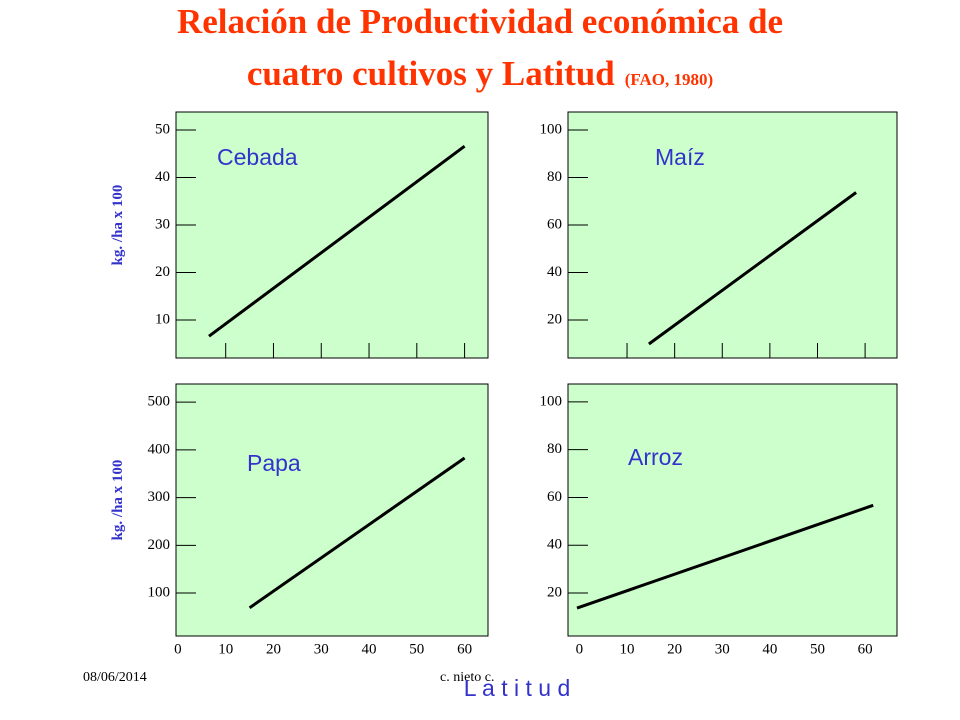 This screenshot has height=720, width=960. I want to click on footer-author: c. nieto c., so click(467, 677).